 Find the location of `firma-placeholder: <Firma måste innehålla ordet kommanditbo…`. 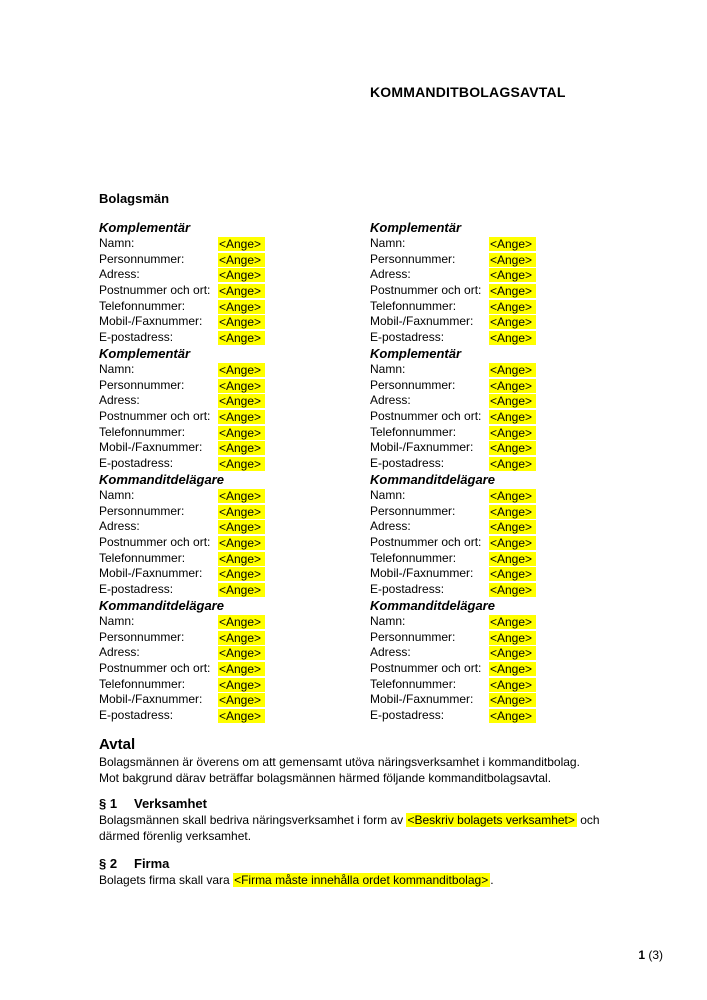

firma-placeholder: <Firma måste innehålla ordet kommanditbo… is located at coordinates (362, 880).